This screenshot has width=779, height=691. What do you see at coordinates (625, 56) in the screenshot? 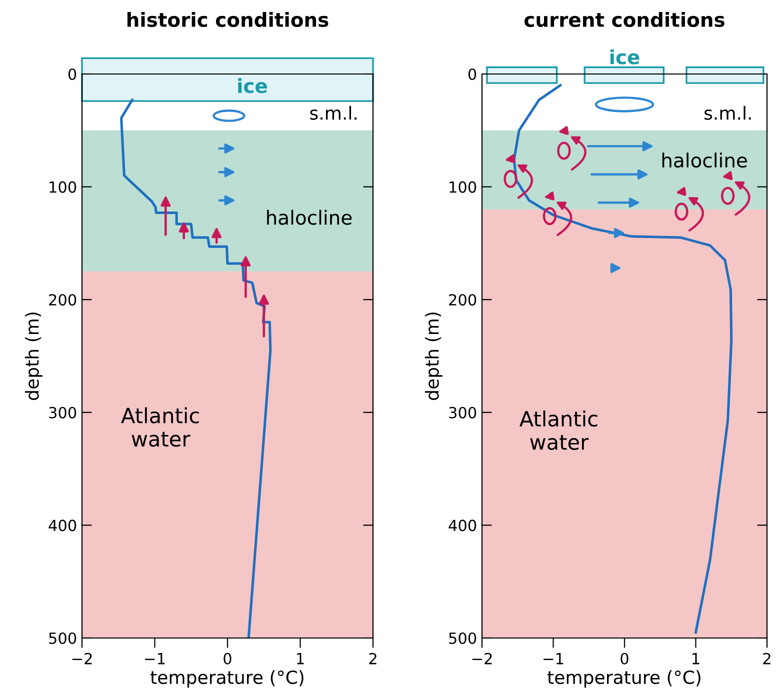
I see `text: ice` at bounding box center [625, 56].